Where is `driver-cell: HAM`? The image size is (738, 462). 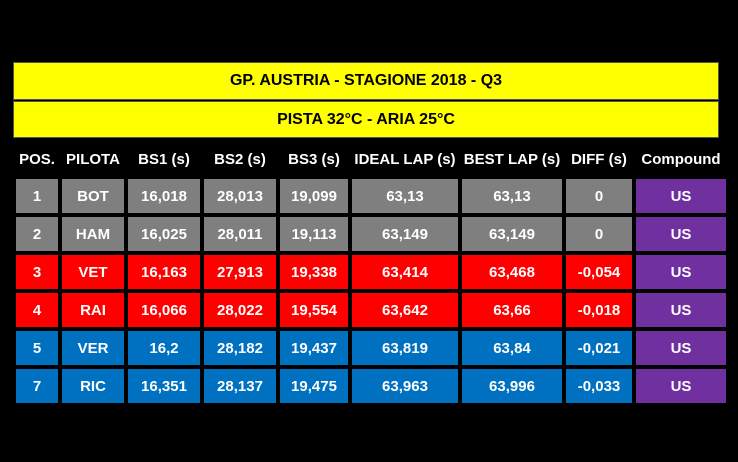 driver-cell: HAM is located at coordinates (93, 234).